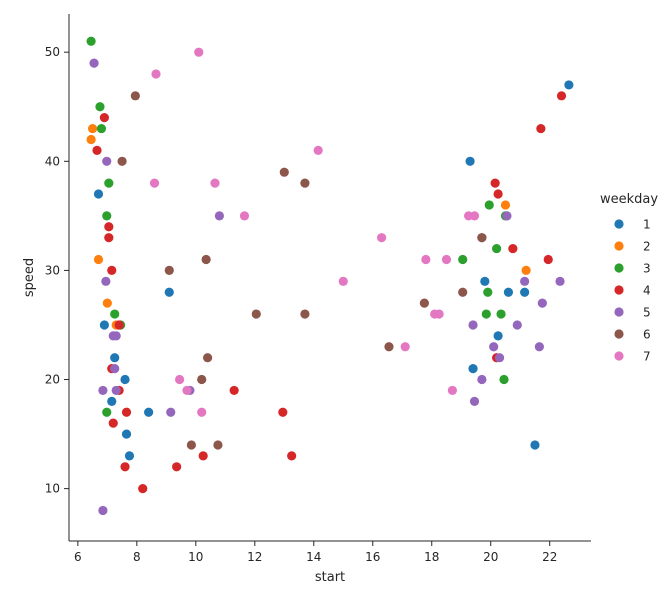 This screenshot has width=671, height=596. I want to click on x-tick-label: 12, so click(254, 557).